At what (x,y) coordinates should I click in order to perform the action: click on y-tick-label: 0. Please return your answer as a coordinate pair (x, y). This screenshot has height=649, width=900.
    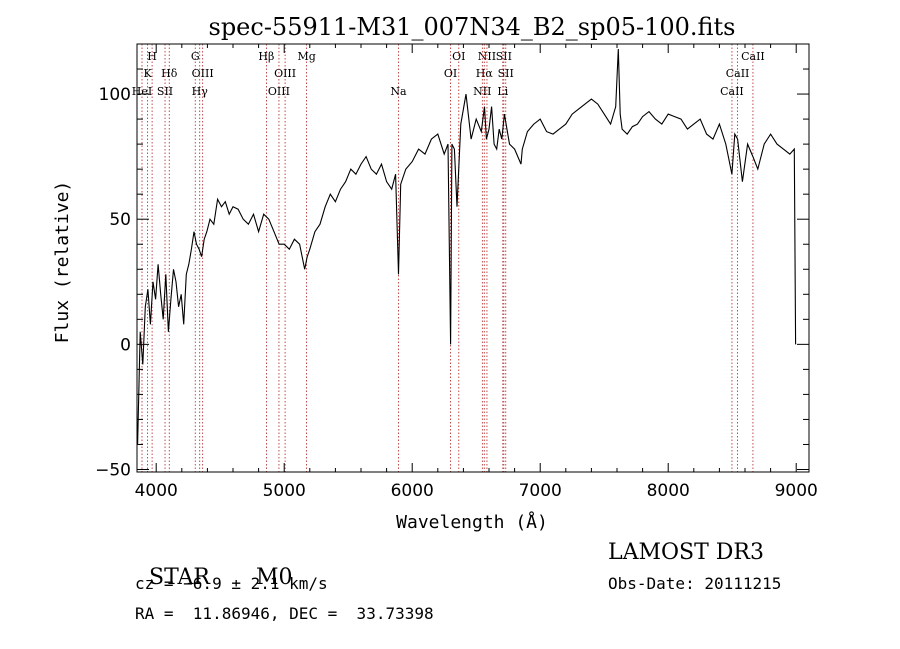
    Looking at the image, I should click on (125, 345).